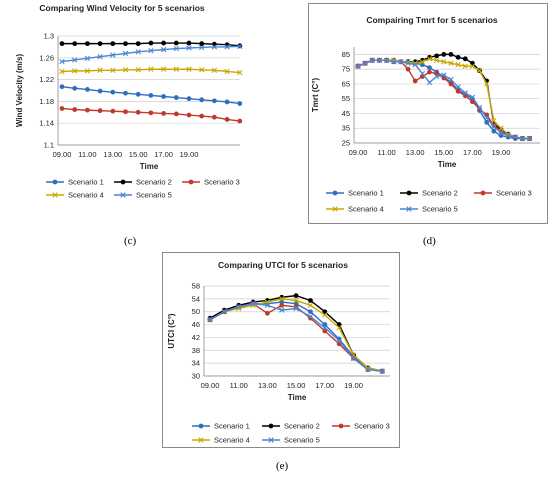 The height and width of the screenshot is (477, 550). I want to click on y-tick-label: 85, so click(346, 54).